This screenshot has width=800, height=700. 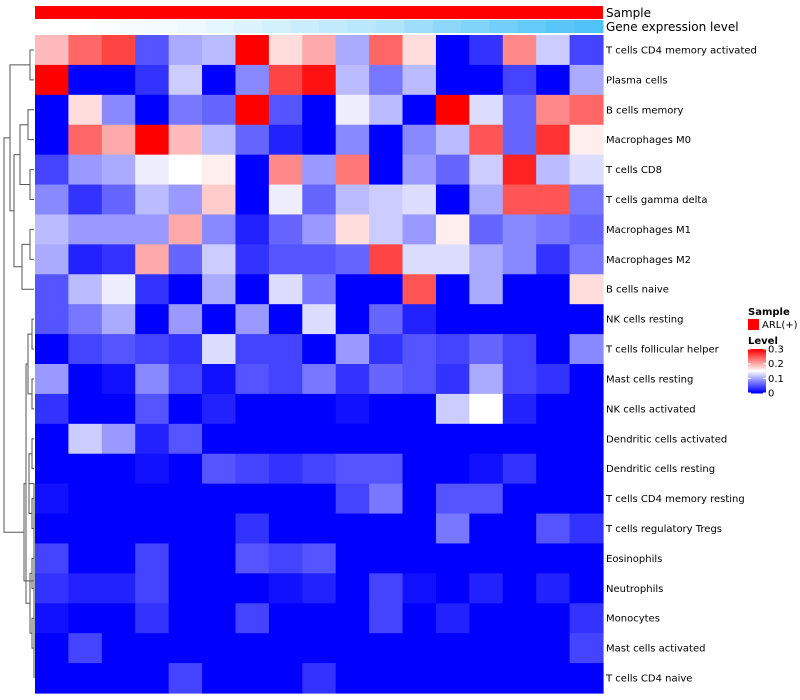 What do you see at coordinates (651, 409) in the screenshot?
I see `row-label-nk-cells-activated: NK cells activated` at bounding box center [651, 409].